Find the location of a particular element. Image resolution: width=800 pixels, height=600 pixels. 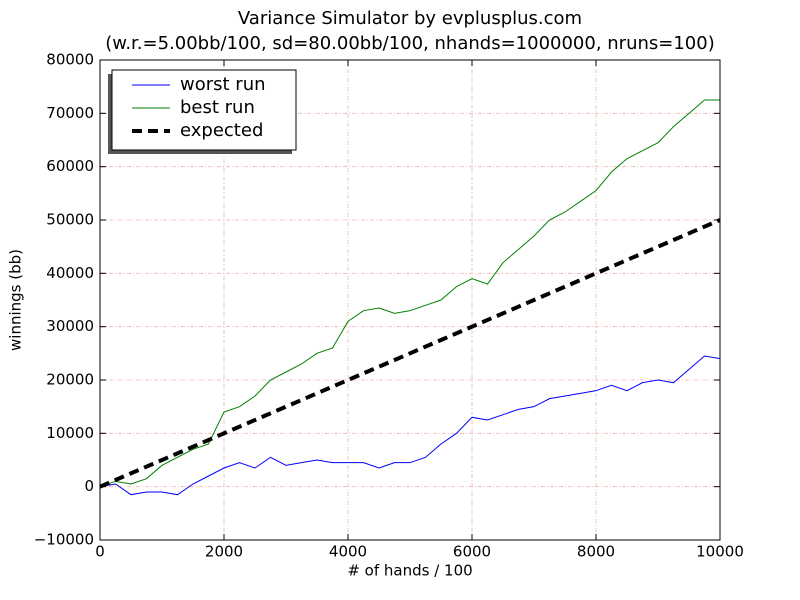

x-tick-label: 2000 is located at coordinates (224, 552).